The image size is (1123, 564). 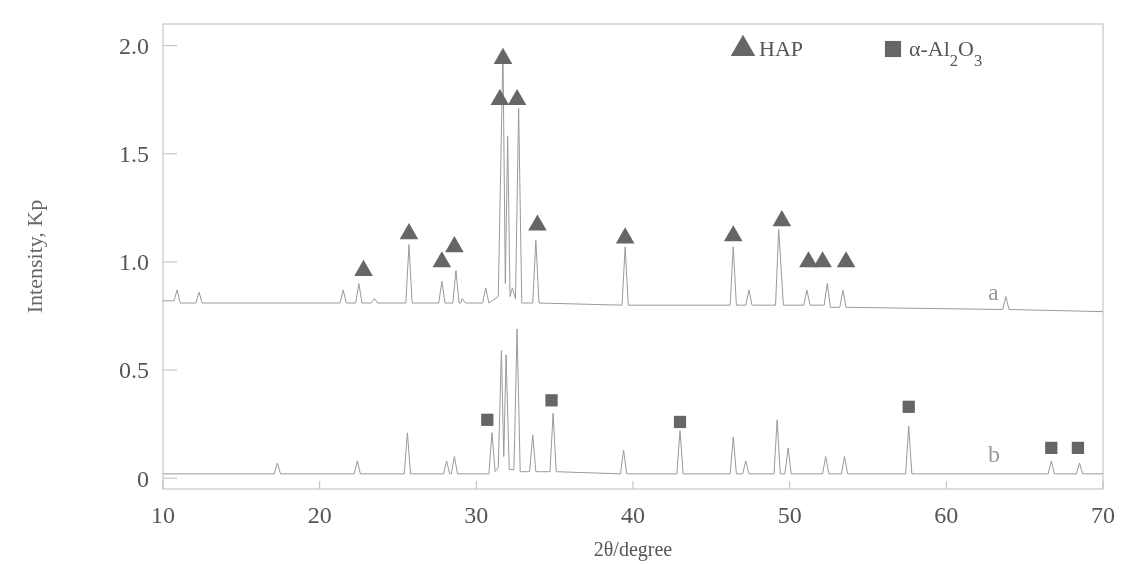 What do you see at coordinates (476, 515) in the screenshot?
I see `x-tick-label: 30` at bounding box center [476, 515].